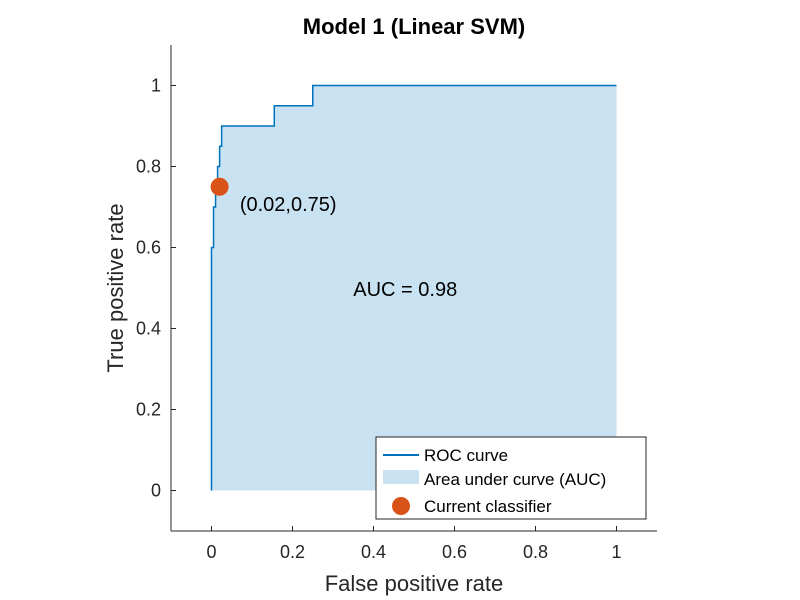 This screenshot has width=800, height=600. What do you see at coordinates (488, 506) in the screenshot?
I see `legend-classifier-label: Current classifier` at bounding box center [488, 506].